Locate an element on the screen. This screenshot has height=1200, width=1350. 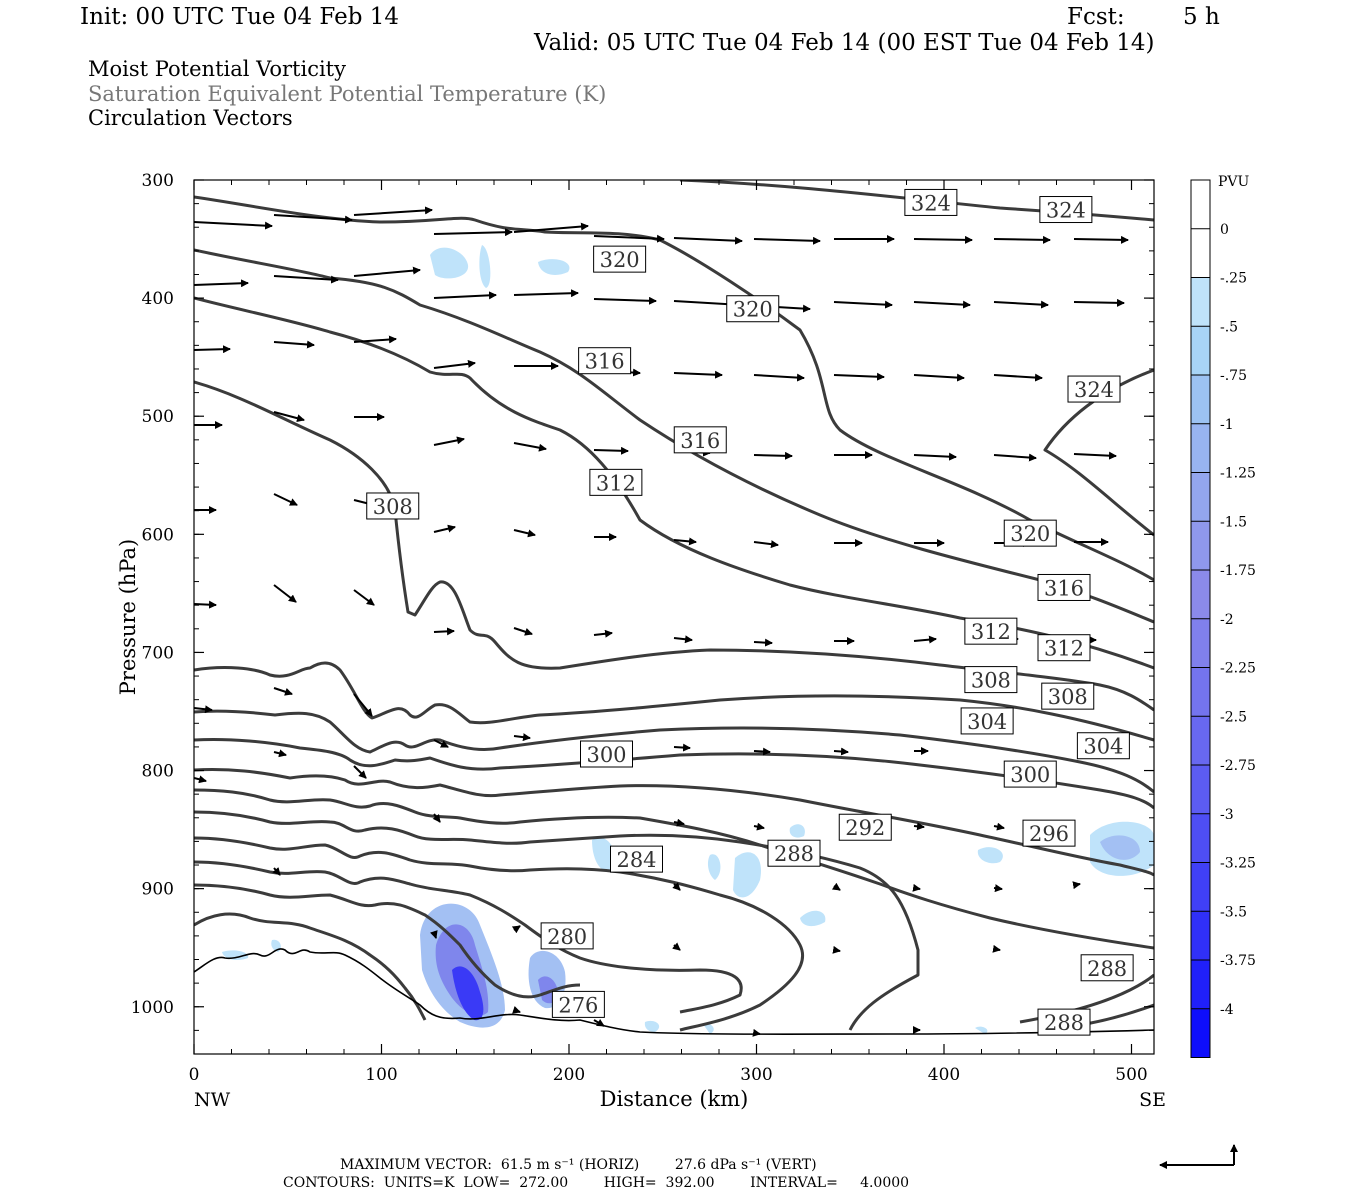
contour-label: 276 is located at coordinates (578, 1005).